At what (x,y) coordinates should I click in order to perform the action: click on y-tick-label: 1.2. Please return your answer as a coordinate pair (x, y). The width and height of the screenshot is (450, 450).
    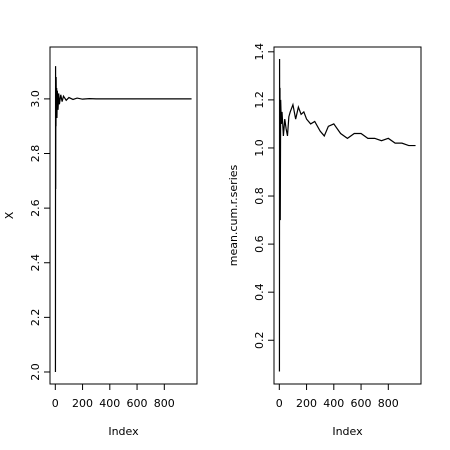
    Looking at the image, I should click on (259, 100).